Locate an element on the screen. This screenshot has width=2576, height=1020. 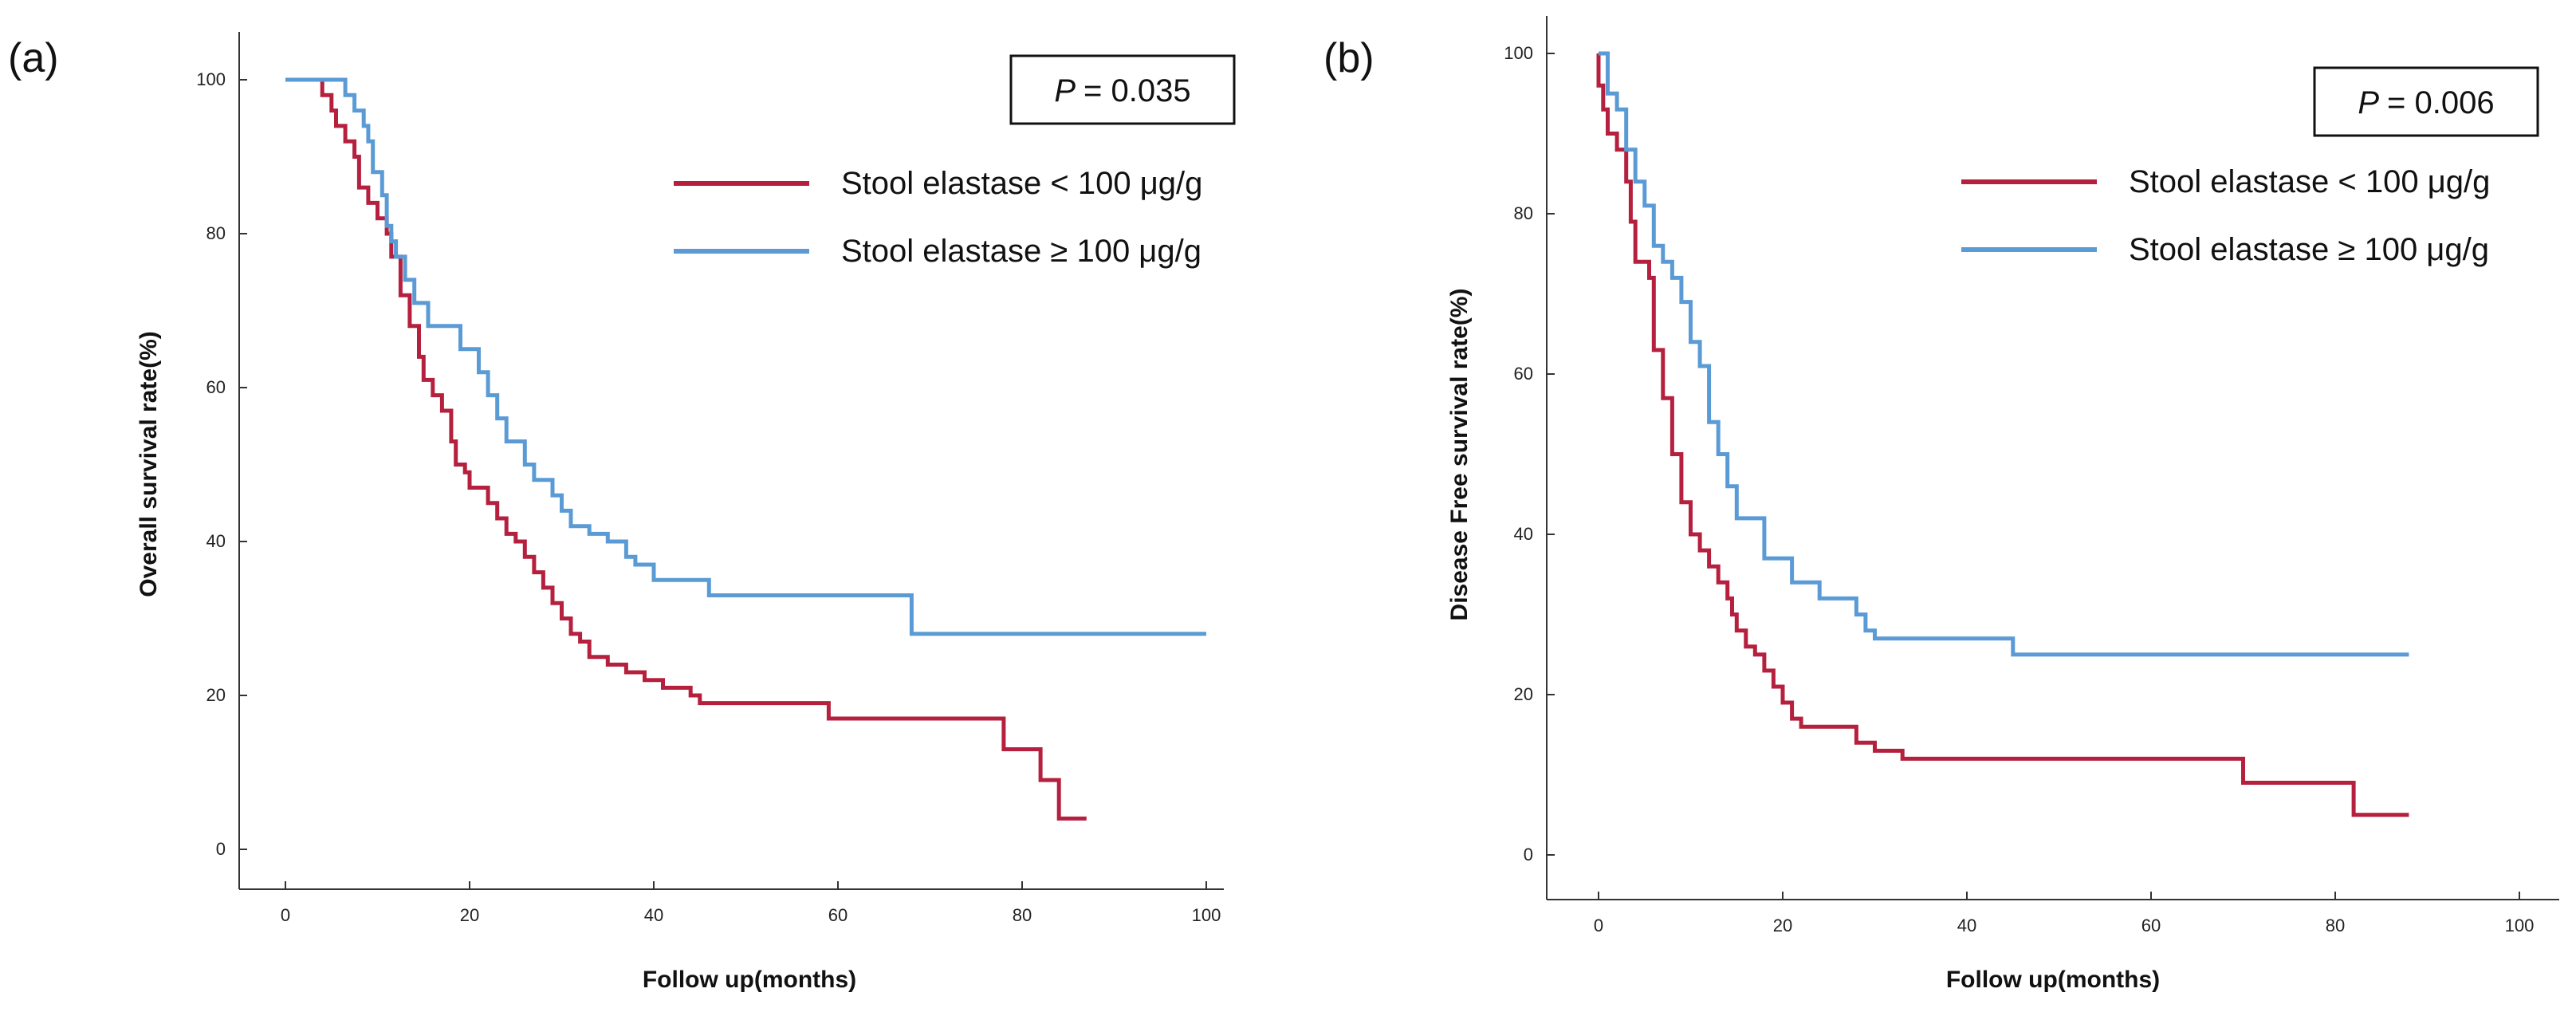
panel-b-y-tick-label: 0 is located at coordinates (1529, 854).